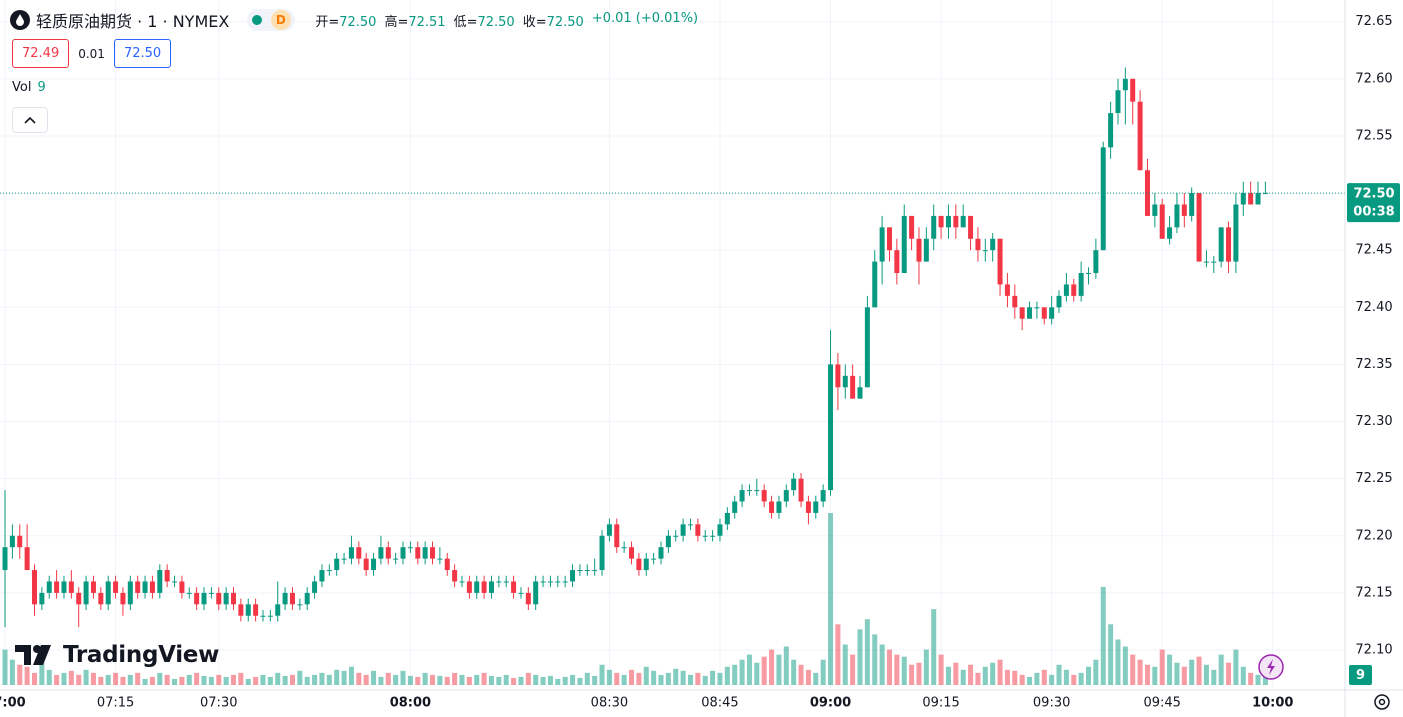  Describe the element at coordinates (1373, 535) in the screenshot. I see `y-tick-label: 72.20` at that location.